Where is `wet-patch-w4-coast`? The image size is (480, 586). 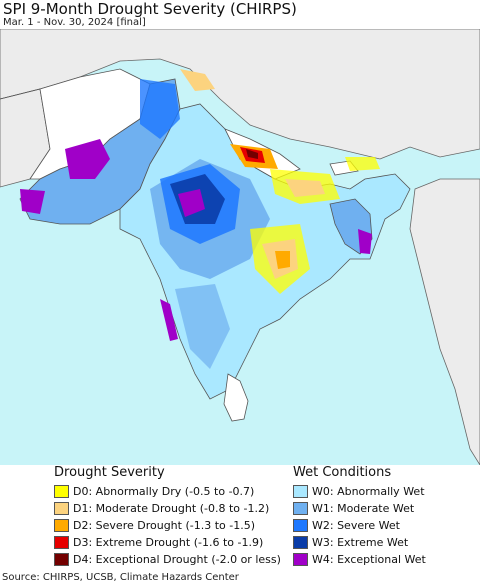
wet-patch-w4-coast is located at coordinates (32, 201).